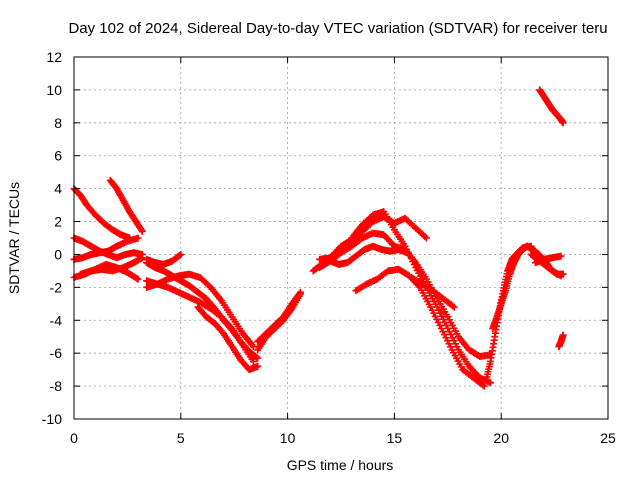  What do you see at coordinates (56, 353) in the screenshot?
I see `y-tick-label: -6` at bounding box center [56, 353].